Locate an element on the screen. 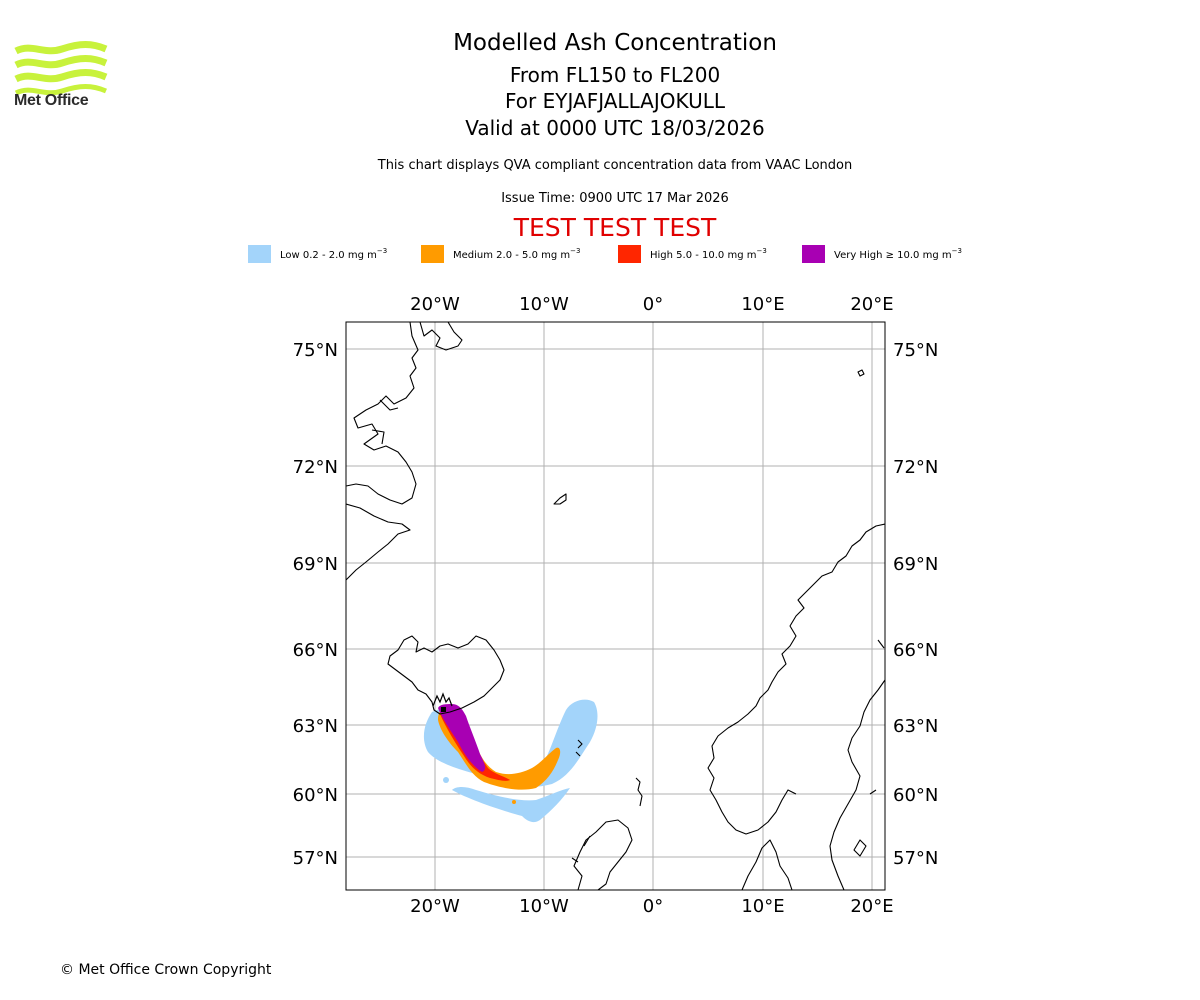 The width and height of the screenshot is (1200, 1000). lat-tick-left: 72°N is located at coordinates (315, 467).